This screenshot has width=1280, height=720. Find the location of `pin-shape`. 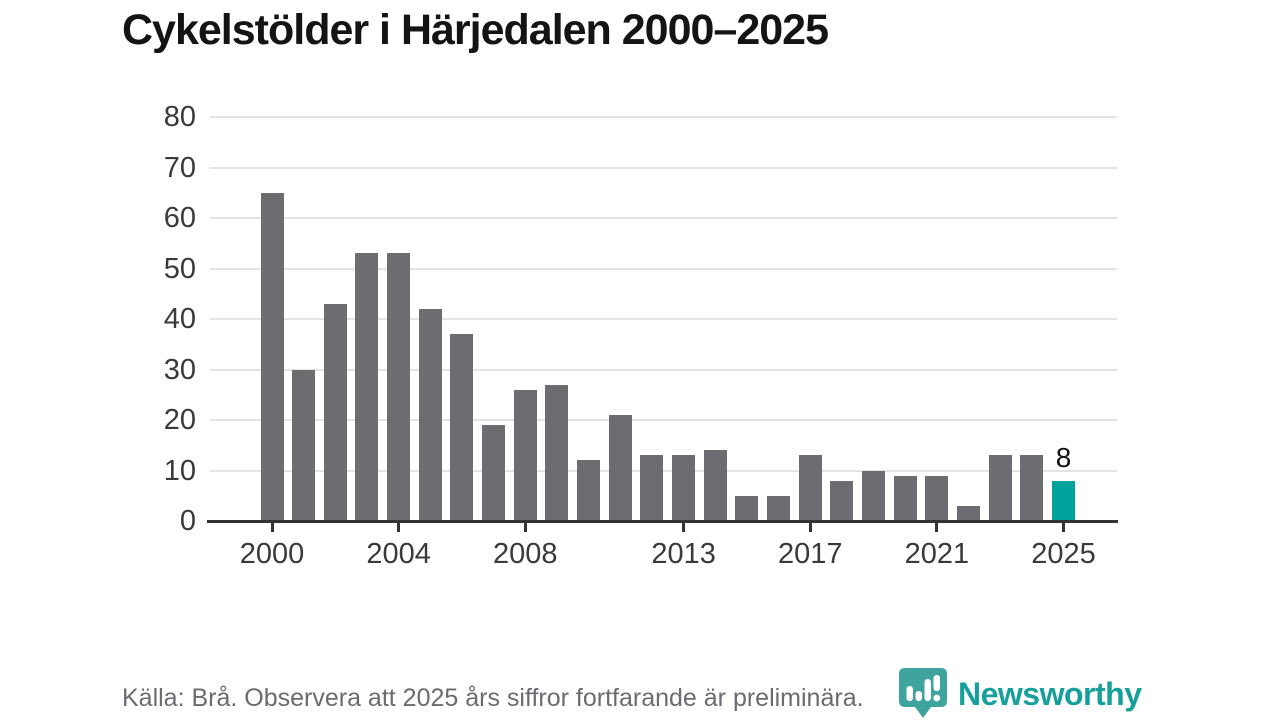

pin-shape is located at coordinates (923, 693).